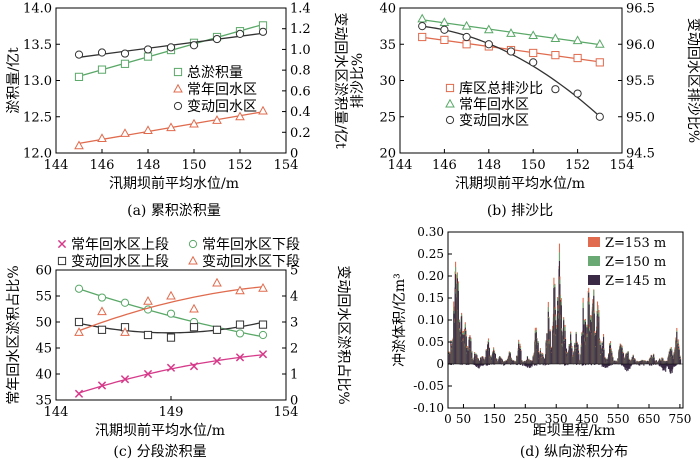 The height and width of the screenshot is (460, 700). I want to click on y-tick-label-left: 20, so click(387, 154).